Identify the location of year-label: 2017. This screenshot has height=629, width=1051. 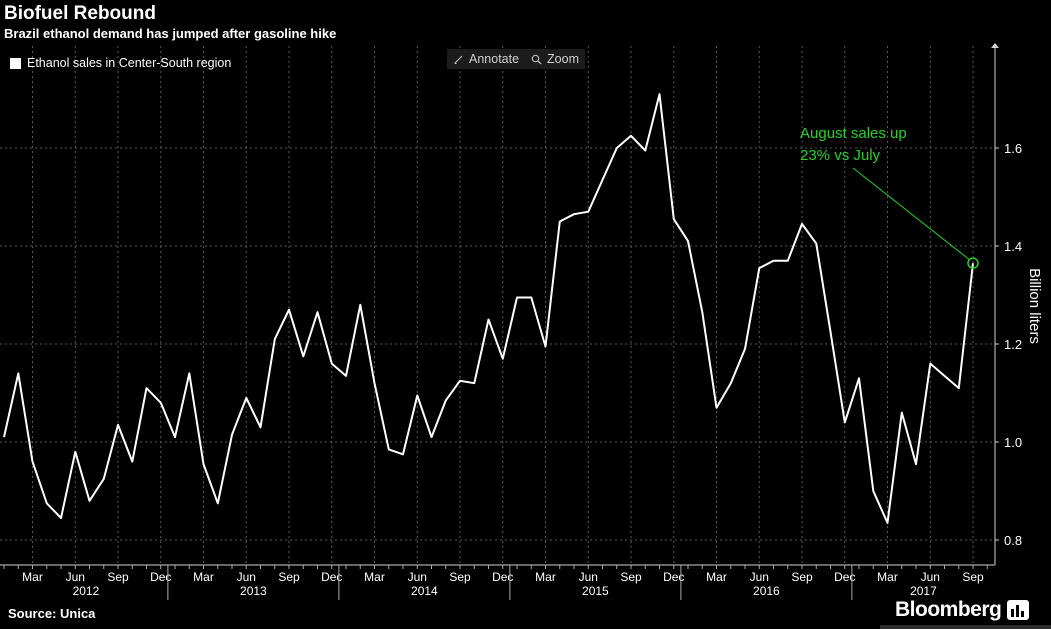
(923, 591).